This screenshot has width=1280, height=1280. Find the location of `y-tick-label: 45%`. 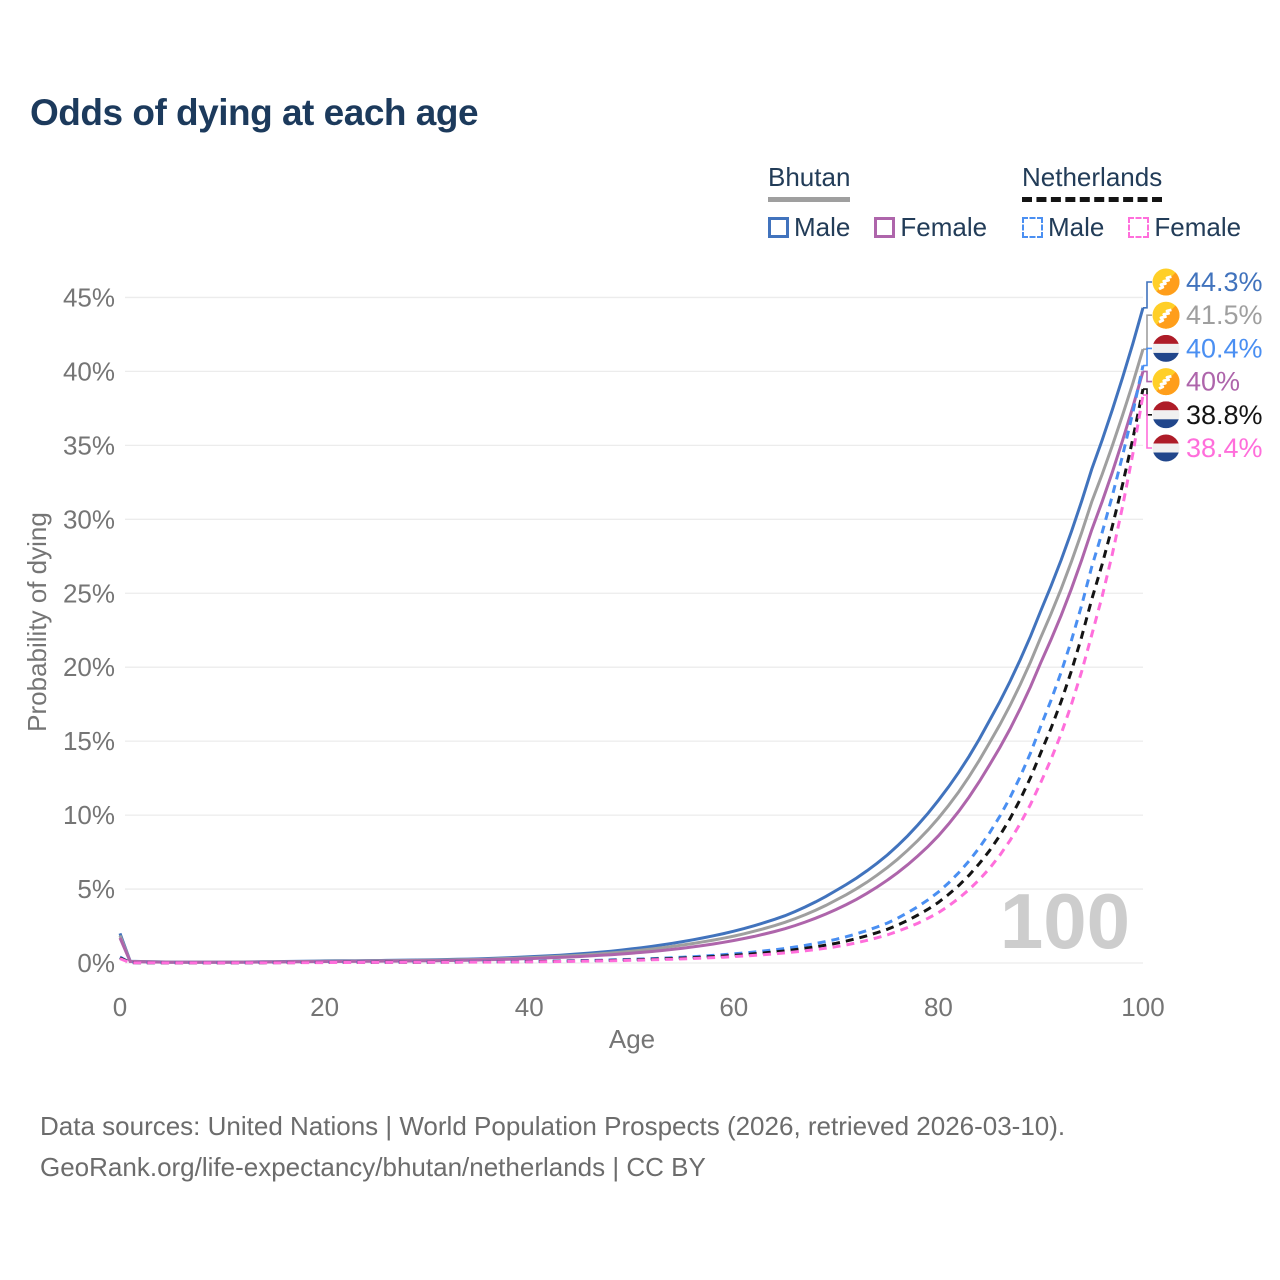

y-tick-label: 45% is located at coordinates (89, 297).